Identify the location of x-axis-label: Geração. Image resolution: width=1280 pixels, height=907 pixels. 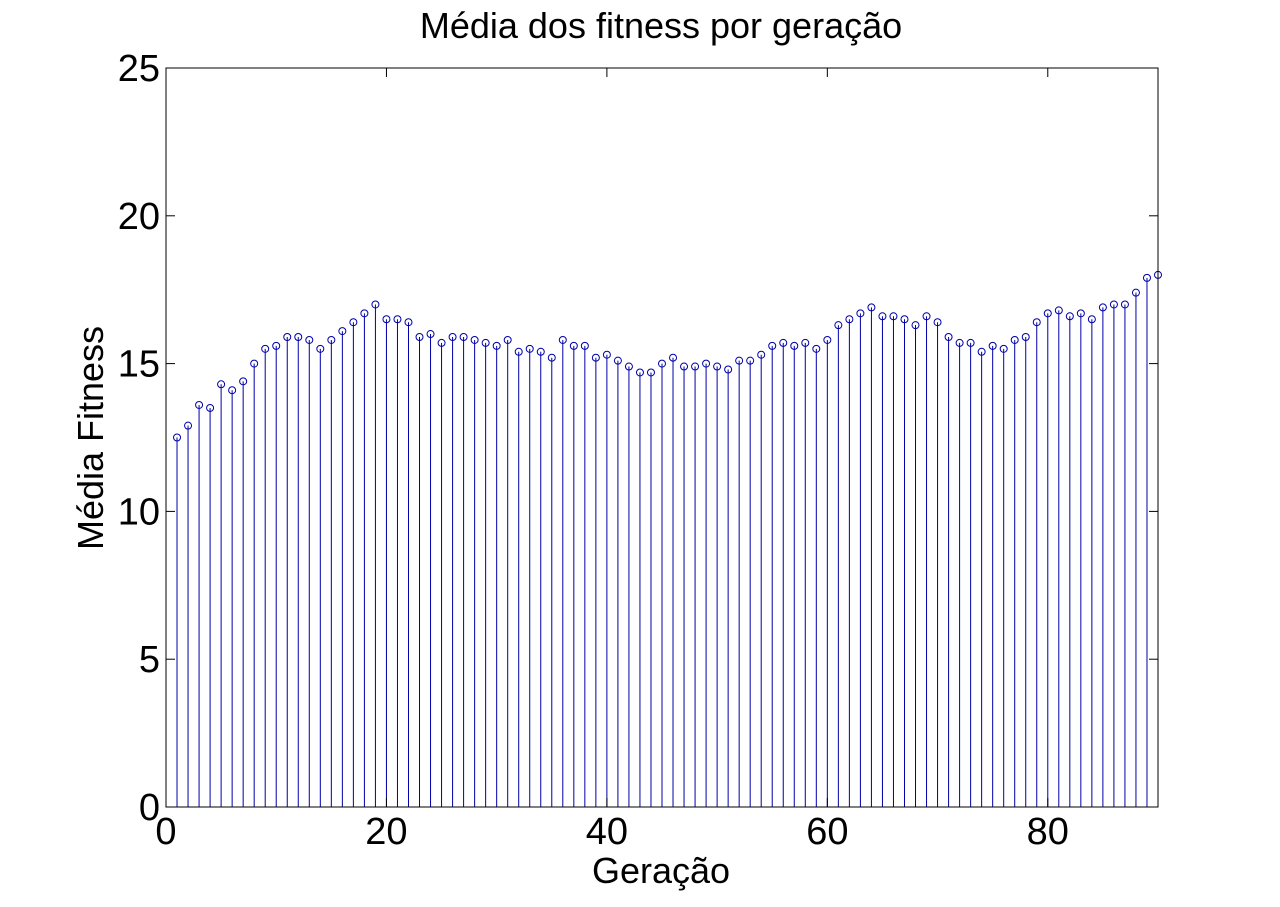
(661, 870).